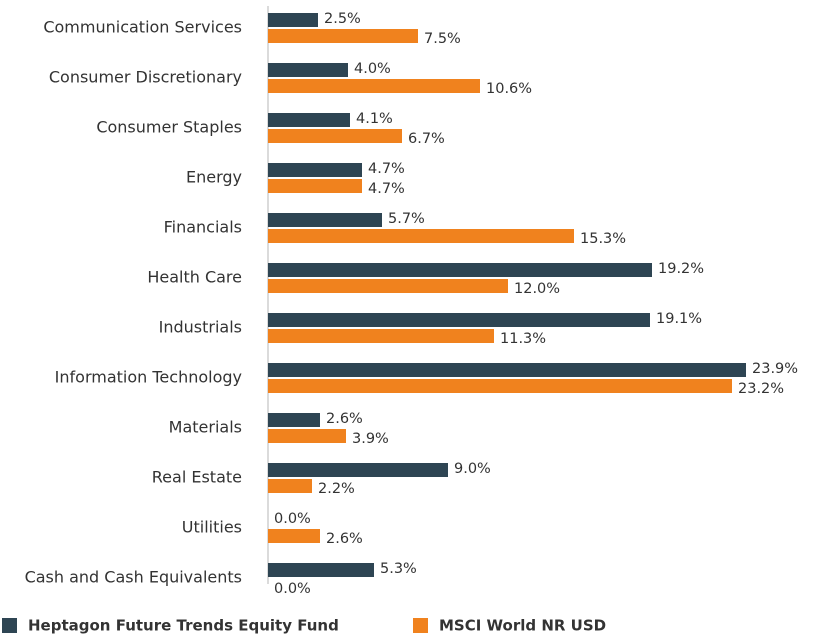  I want to click on value-label: 23.2%, so click(761, 389).